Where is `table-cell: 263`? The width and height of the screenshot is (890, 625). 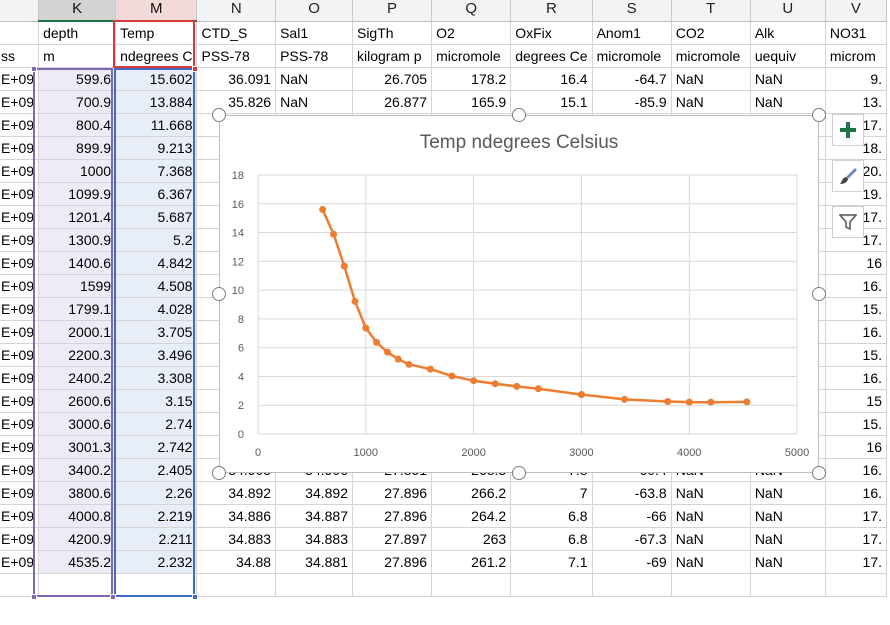
table-cell: 263 is located at coordinates (471, 539).